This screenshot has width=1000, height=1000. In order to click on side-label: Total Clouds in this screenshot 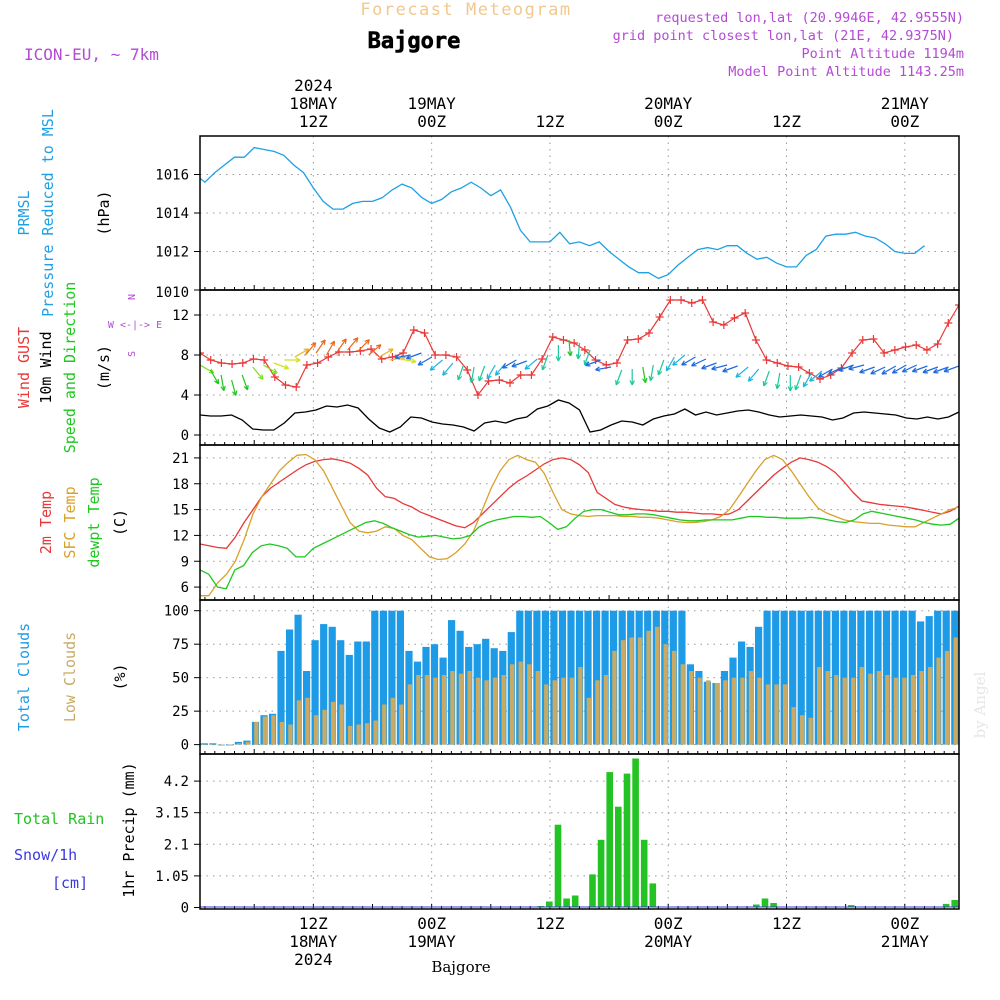, I will do `click(24, 677)`.